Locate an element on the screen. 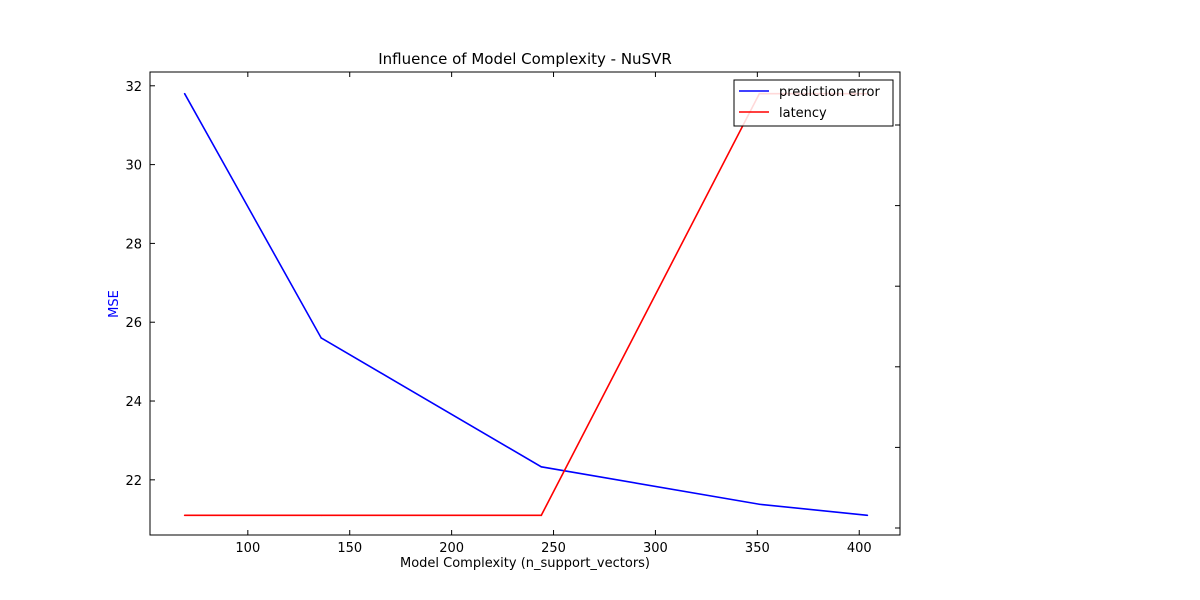 The height and width of the screenshot is (600, 1200). y-tick-label: 28 is located at coordinates (133, 244).